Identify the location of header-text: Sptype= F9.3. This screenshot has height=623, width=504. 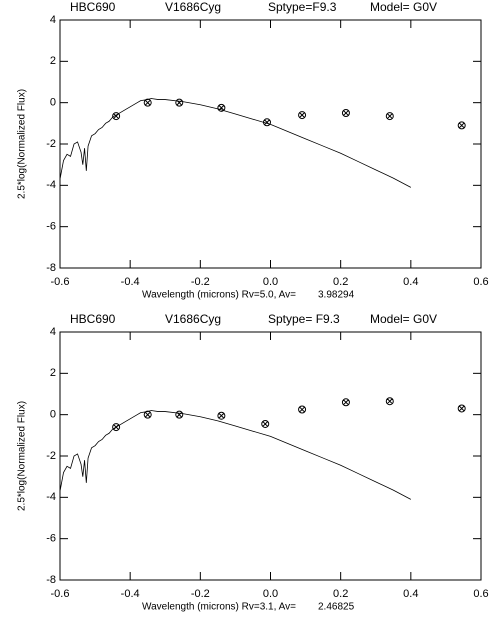
(304, 319).